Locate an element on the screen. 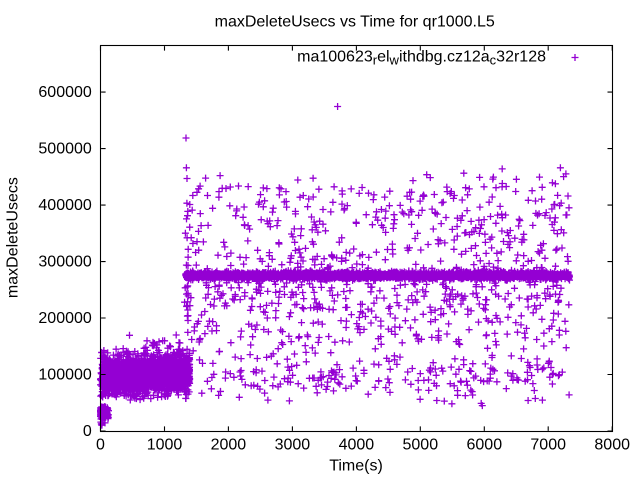 The image size is (640, 480). svg-text: Time(s) is located at coordinates (356, 466).